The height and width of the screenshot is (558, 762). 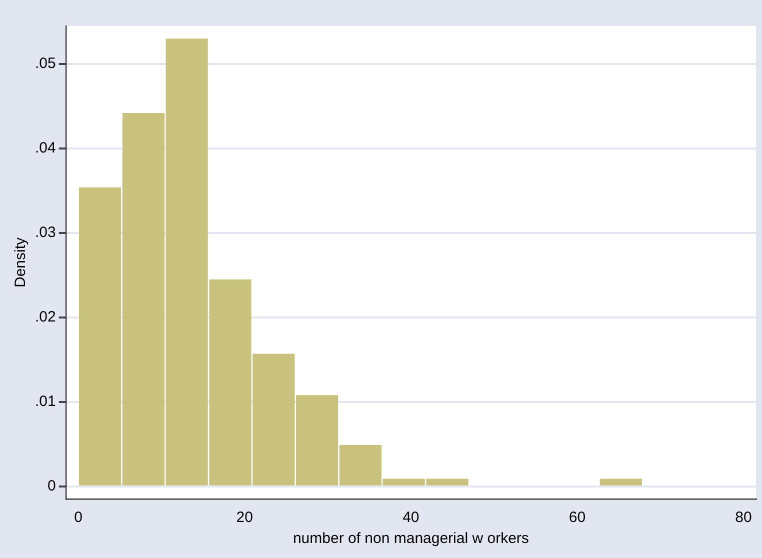 I want to click on x-tick-label: 20, so click(x=244, y=517).